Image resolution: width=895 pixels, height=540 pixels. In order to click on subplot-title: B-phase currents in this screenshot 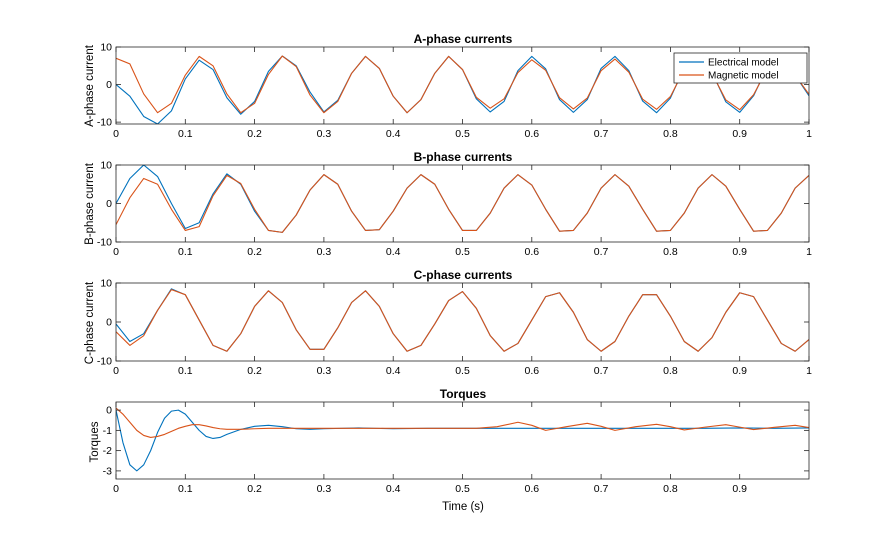, I will do `click(463, 157)`.